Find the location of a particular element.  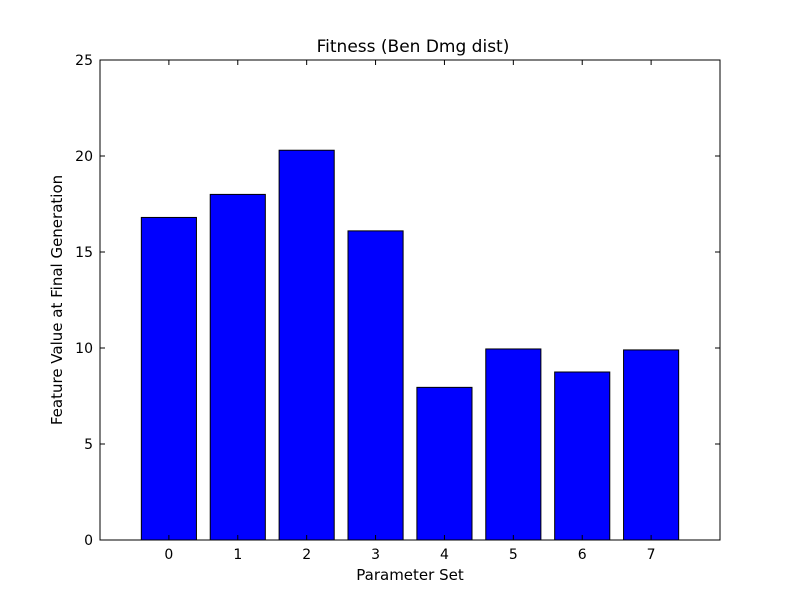

chart-title: Fitness (Ben Dmg dist) is located at coordinates (413, 47).